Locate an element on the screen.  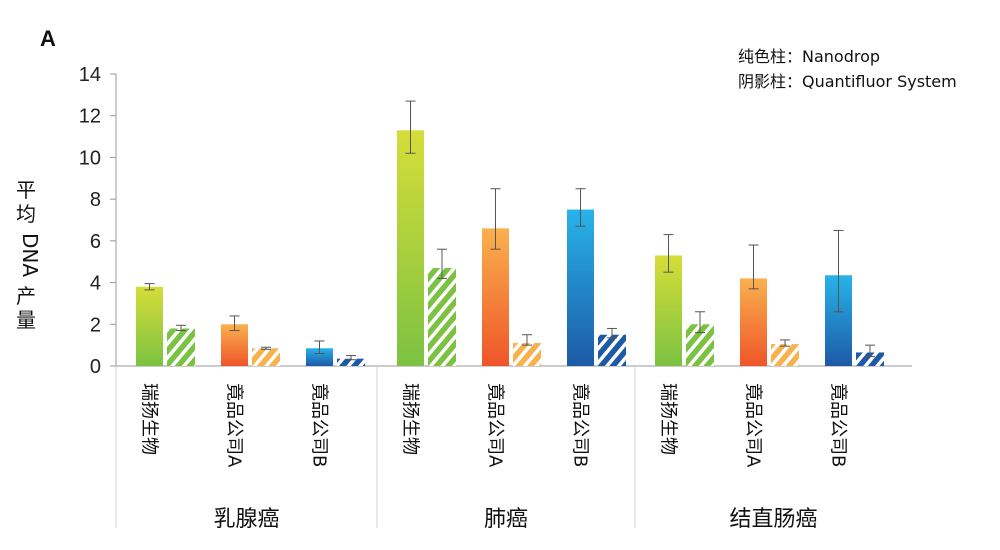
group-label: 肺癌 is located at coordinates (506, 519).